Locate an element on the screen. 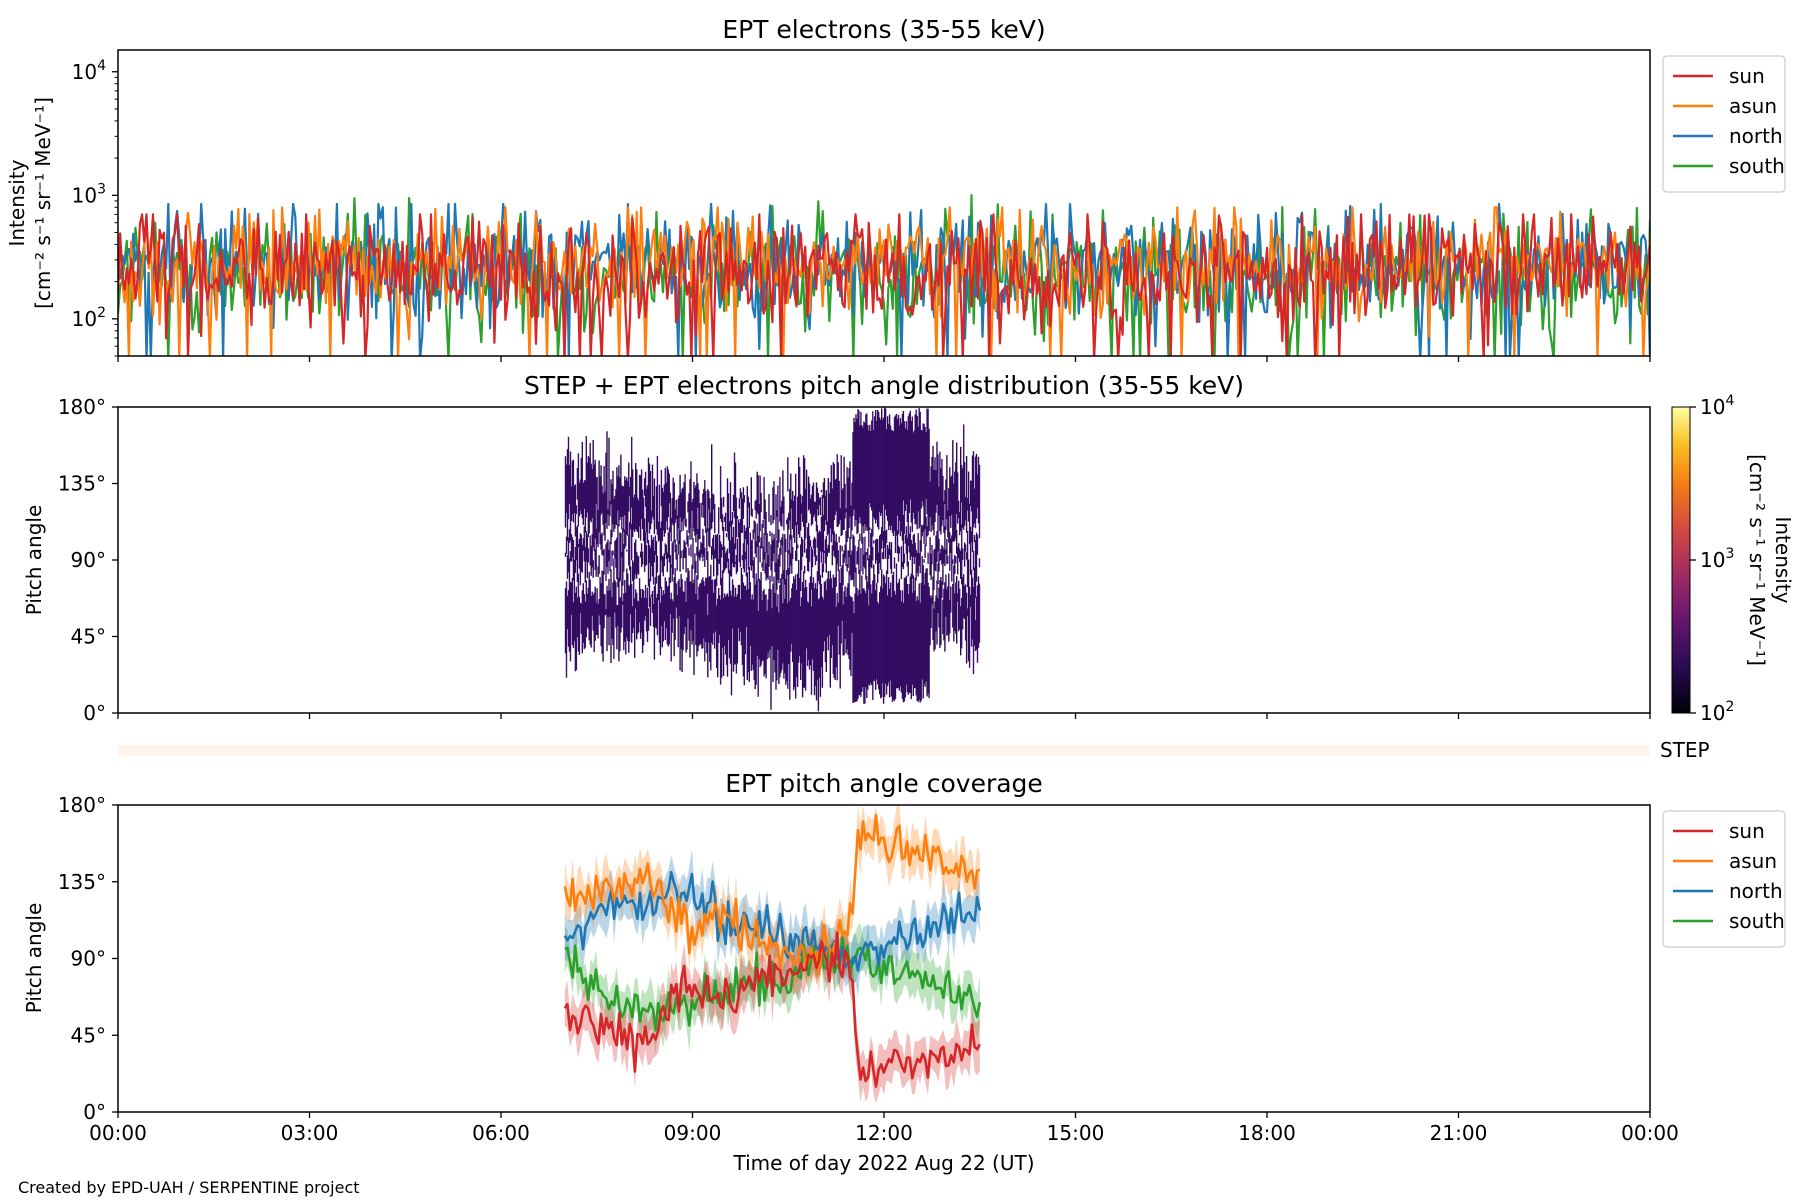  legend-box is located at coordinates (1724, 124).